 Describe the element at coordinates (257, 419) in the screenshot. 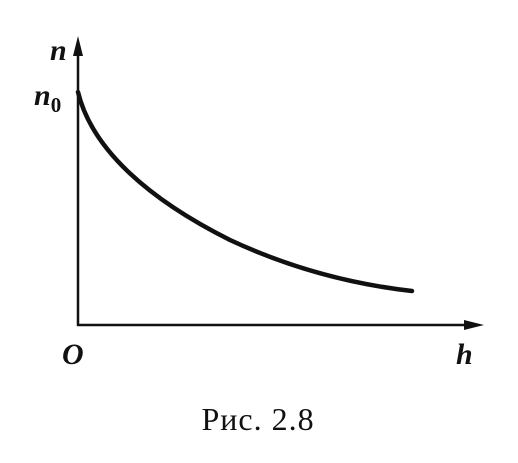

I see `caption: Рис. 2.8` at that location.